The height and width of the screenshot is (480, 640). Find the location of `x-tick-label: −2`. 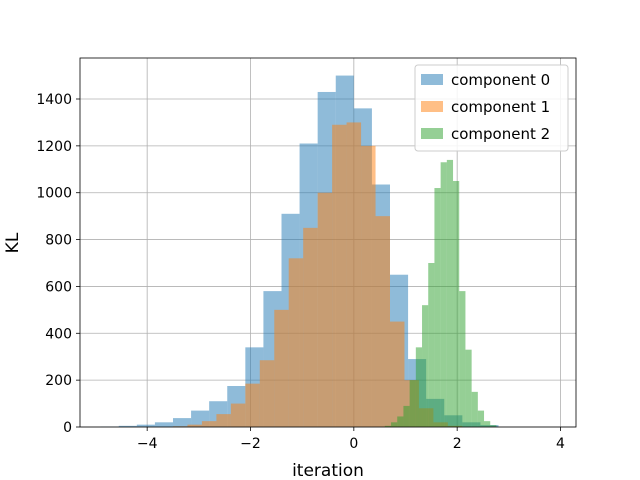

x-tick-label: −2 is located at coordinates (250, 444).